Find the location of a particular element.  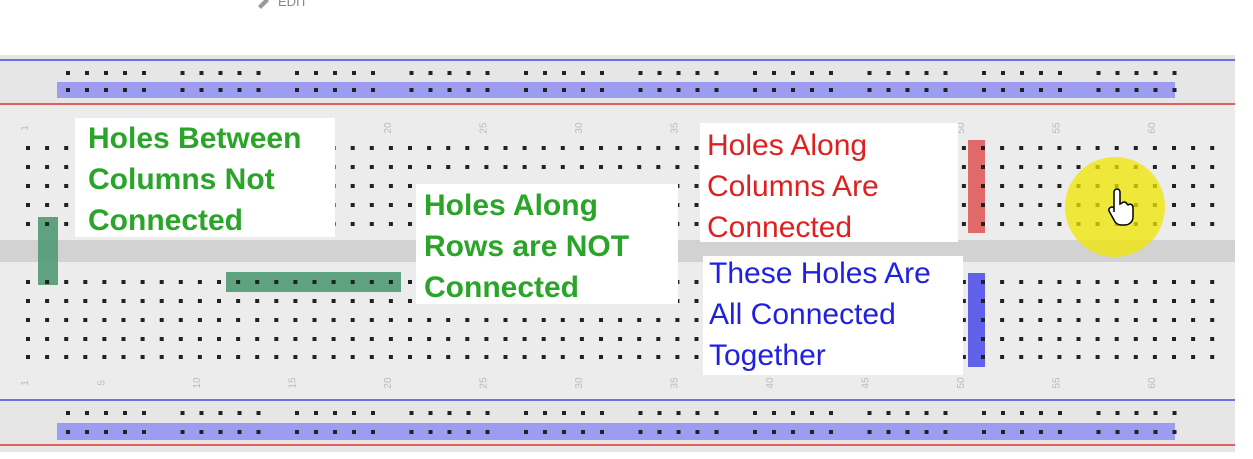

column-number: 20 is located at coordinates (388, 128).